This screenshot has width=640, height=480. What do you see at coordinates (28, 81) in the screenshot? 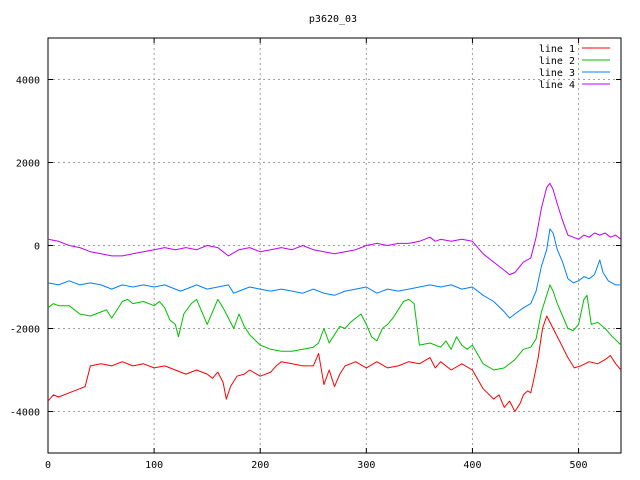
I see `y-tick-label: 4000` at bounding box center [28, 81].